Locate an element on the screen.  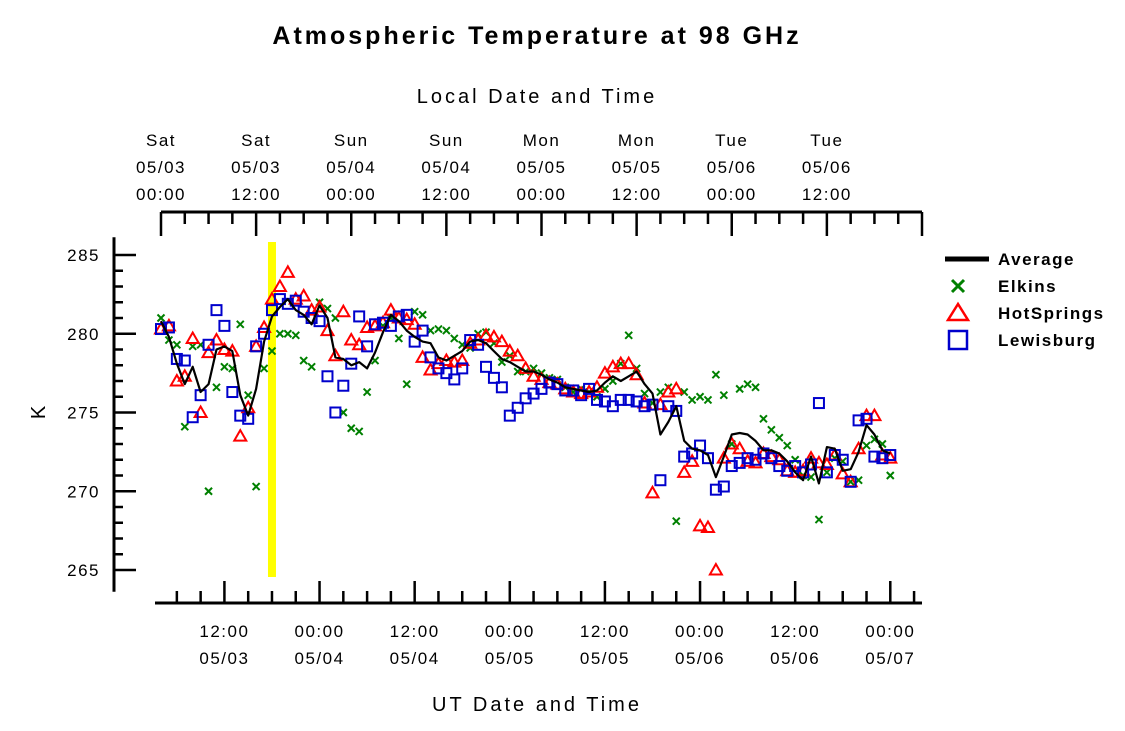
legend-item-average: Average is located at coordinates (1009, 259).